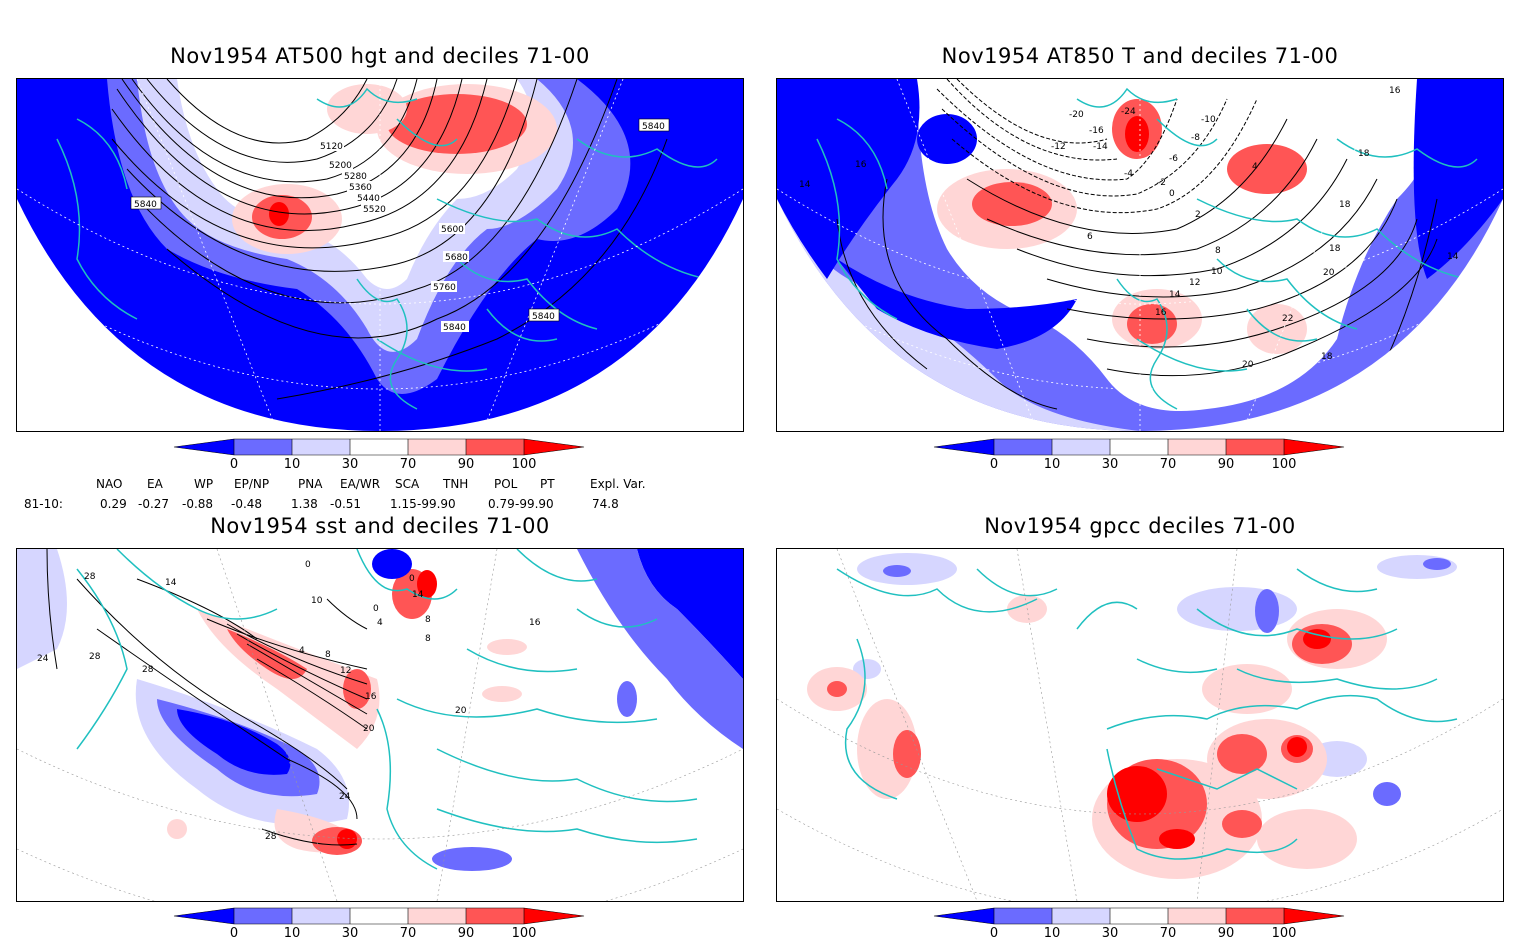  What do you see at coordinates (252, 484) in the screenshot?
I see `index-header: EP/NP` at bounding box center [252, 484].